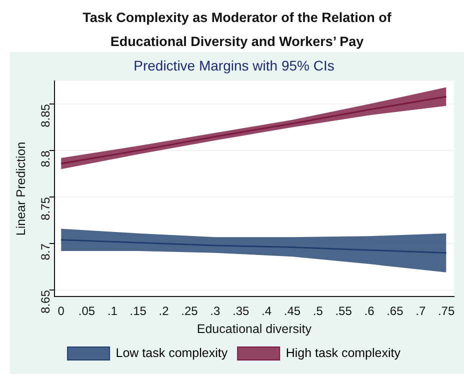 The image size is (474, 379). Describe the element at coordinates (234, 65) in the screenshot. I see `chart-subtitle: Predictive Margins with 95% CIs` at that location.